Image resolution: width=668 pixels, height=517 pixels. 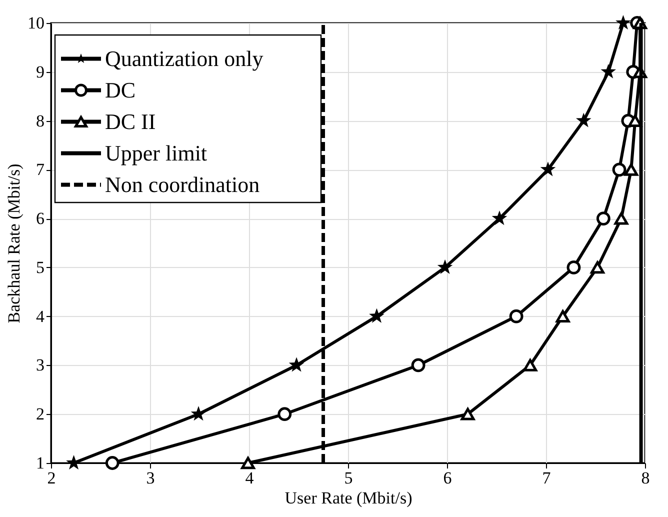 I want to click on legend-label: DC, so click(x=120, y=89).